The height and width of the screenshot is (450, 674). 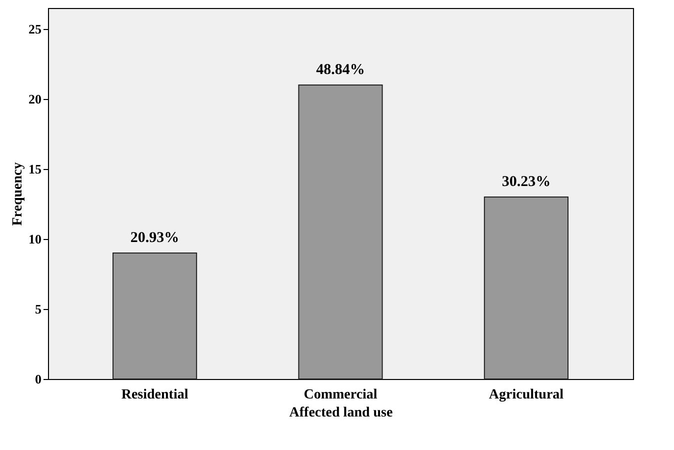 What do you see at coordinates (154, 395) in the screenshot?
I see `x-tick-label: Residential` at bounding box center [154, 395].